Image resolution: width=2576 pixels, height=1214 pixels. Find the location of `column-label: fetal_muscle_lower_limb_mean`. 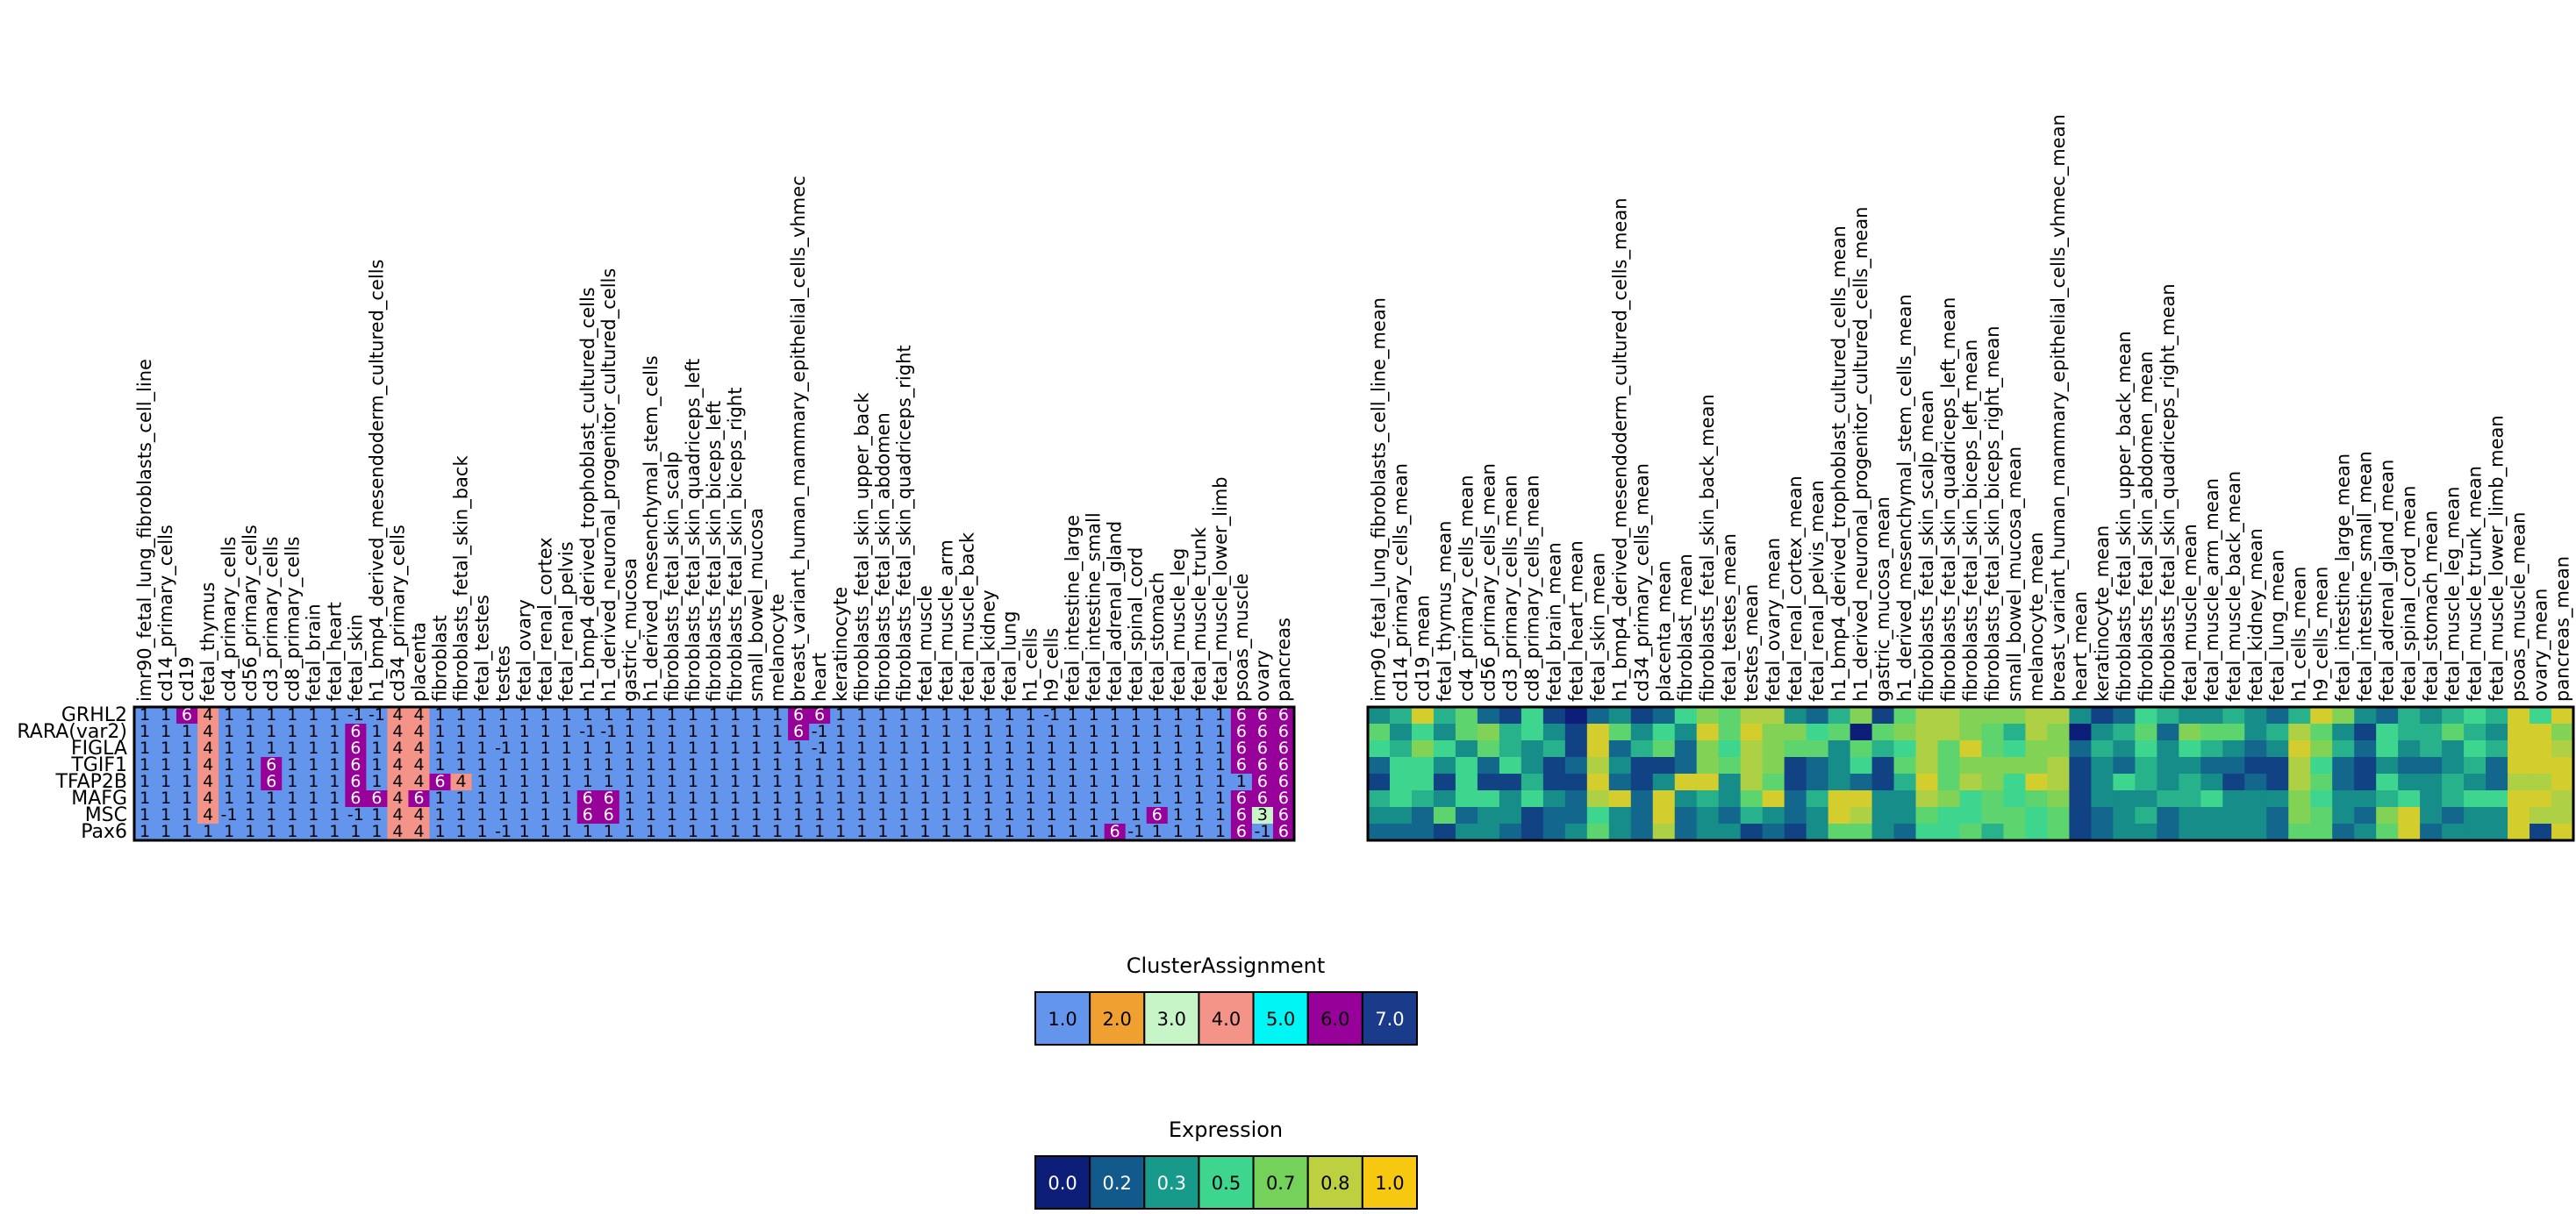

column-label: fetal_muscle_lower_limb_mean is located at coordinates (2497, 558).